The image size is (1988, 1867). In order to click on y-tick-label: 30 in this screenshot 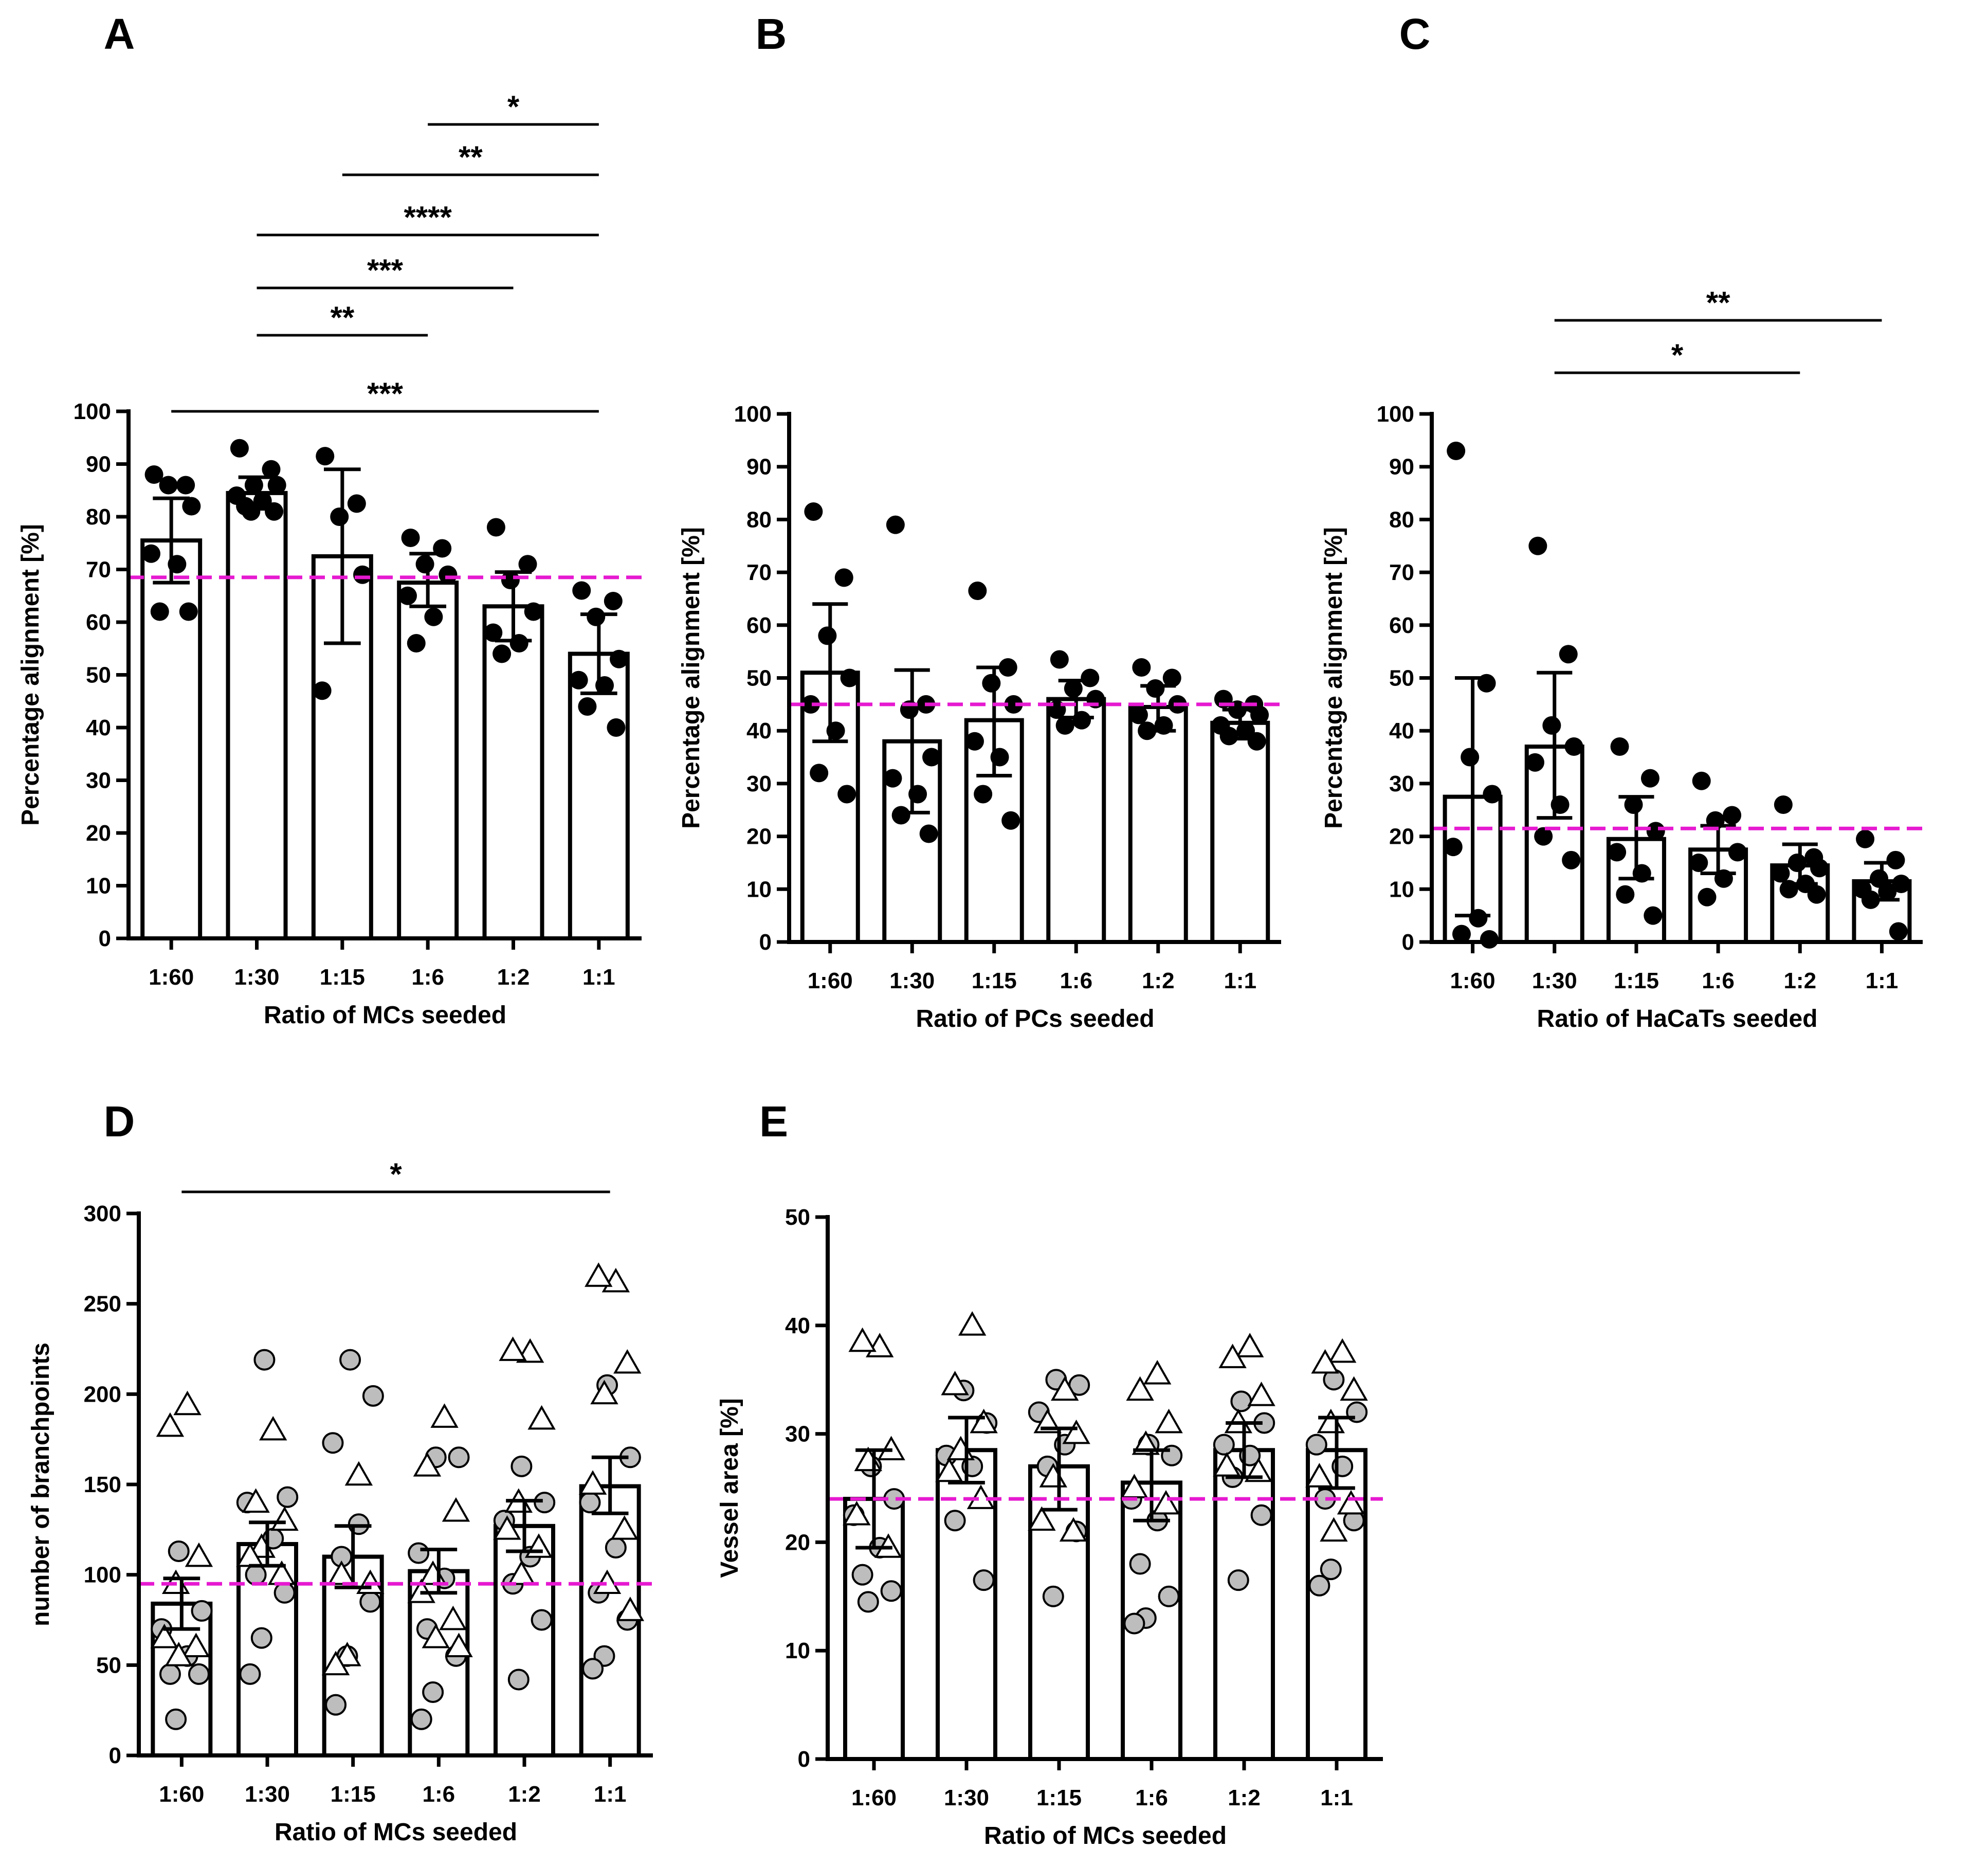, I will do `click(797, 1434)`.